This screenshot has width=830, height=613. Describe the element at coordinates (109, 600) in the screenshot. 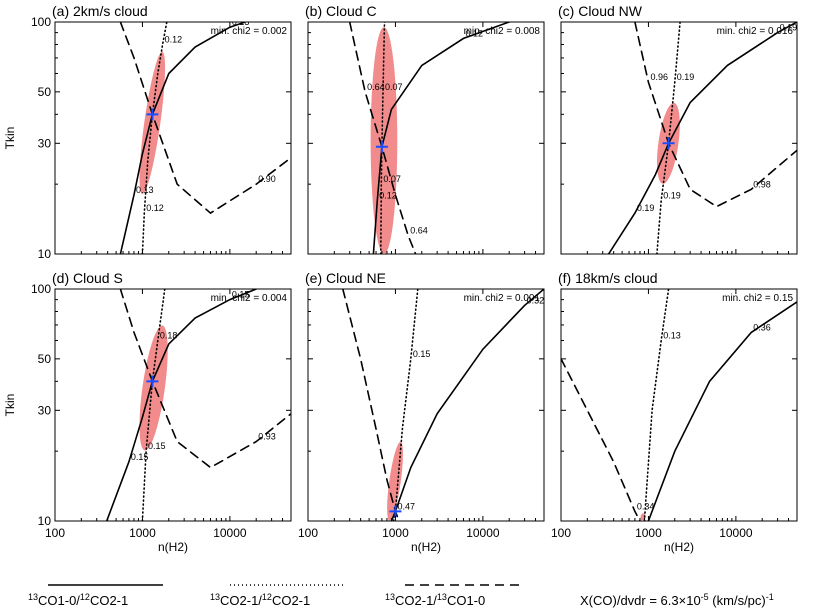

I see `species: CO2-1` at that location.